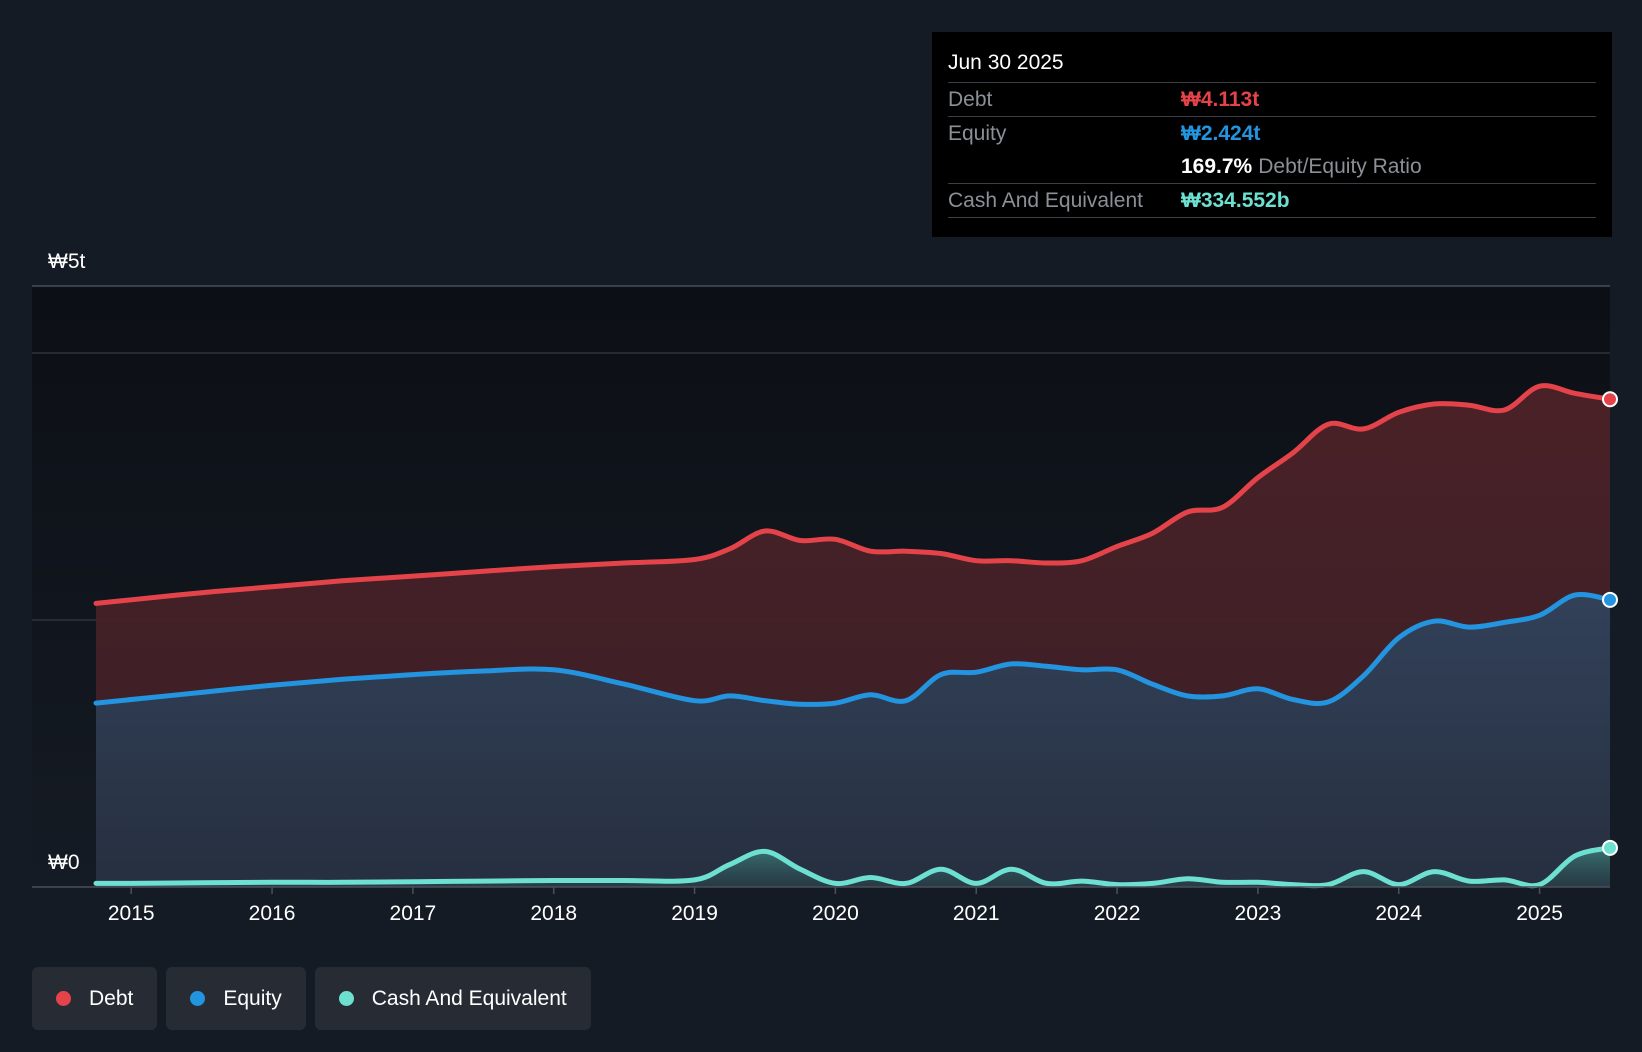 This screenshot has height=1052, width=1642. What do you see at coordinates (977, 133) in the screenshot?
I see `tooltip-equity-label: Equity` at bounding box center [977, 133].